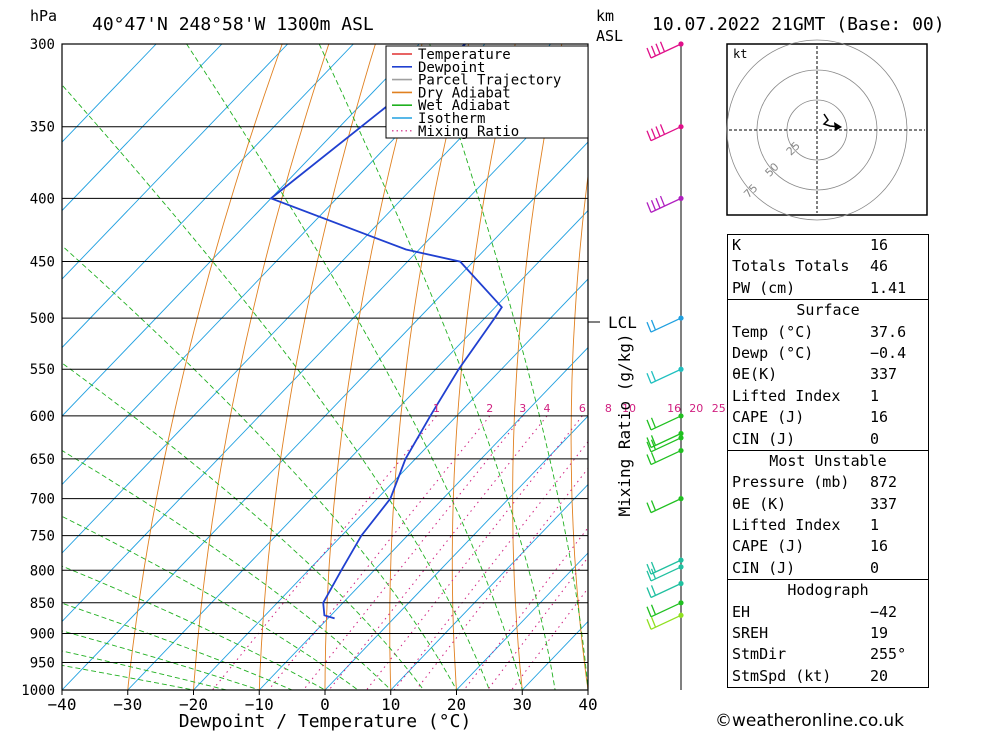 The image size is (1000, 733). I want to click on hodograph-index-value: 19, so click(879, 633).